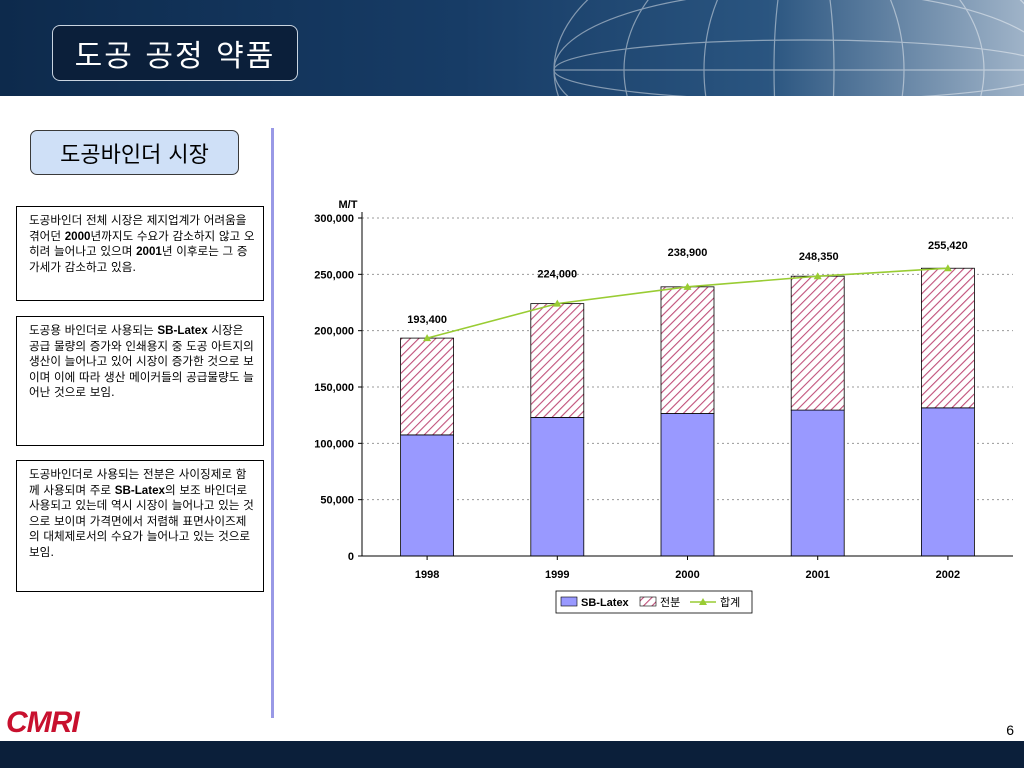 Image resolution: width=1024 pixels, height=768 pixels. What do you see at coordinates (730, 602) in the screenshot?
I see `legend-label-total: 합계` at bounding box center [730, 602].